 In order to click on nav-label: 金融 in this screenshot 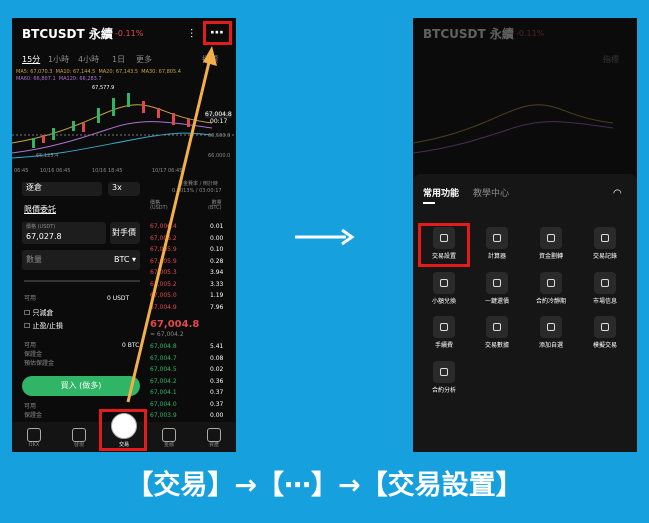, I will do `click(168, 445)`.